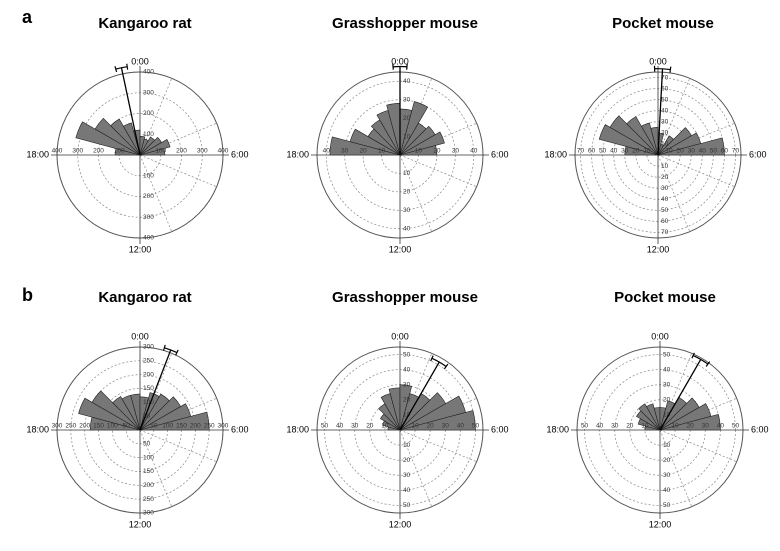 The width and height of the screenshot is (780, 551). What do you see at coordinates (27, 17) in the screenshot?
I see `panel-label: a` at bounding box center [27, 17].